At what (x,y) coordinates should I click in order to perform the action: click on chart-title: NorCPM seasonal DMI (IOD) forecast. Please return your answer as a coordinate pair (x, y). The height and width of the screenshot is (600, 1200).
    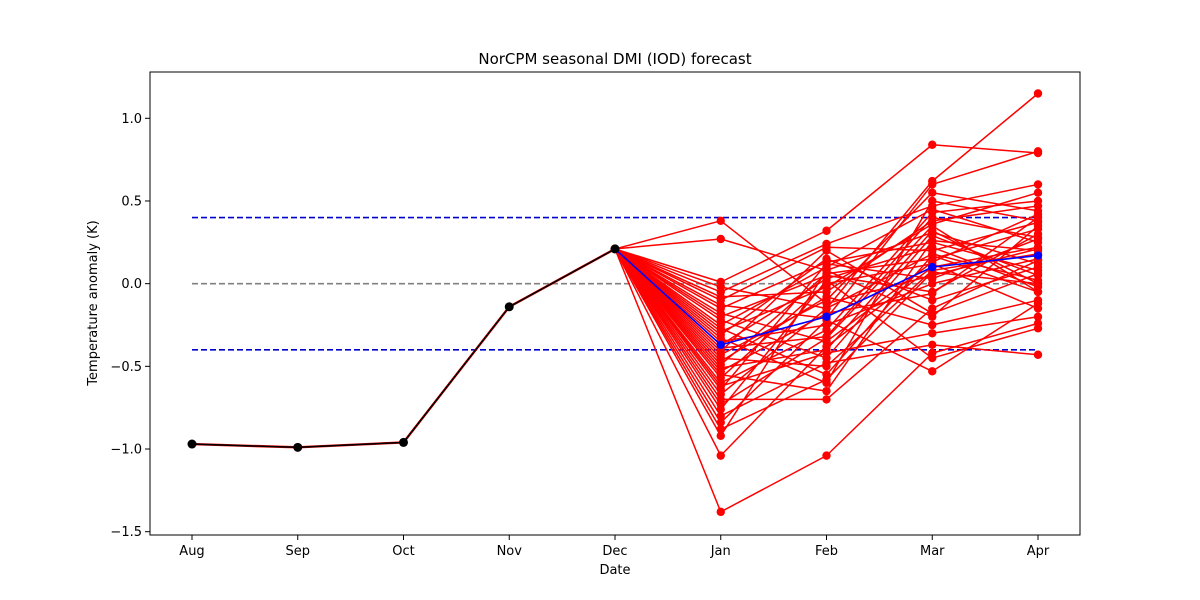
    Looking at the image, I should click on (614, 59).